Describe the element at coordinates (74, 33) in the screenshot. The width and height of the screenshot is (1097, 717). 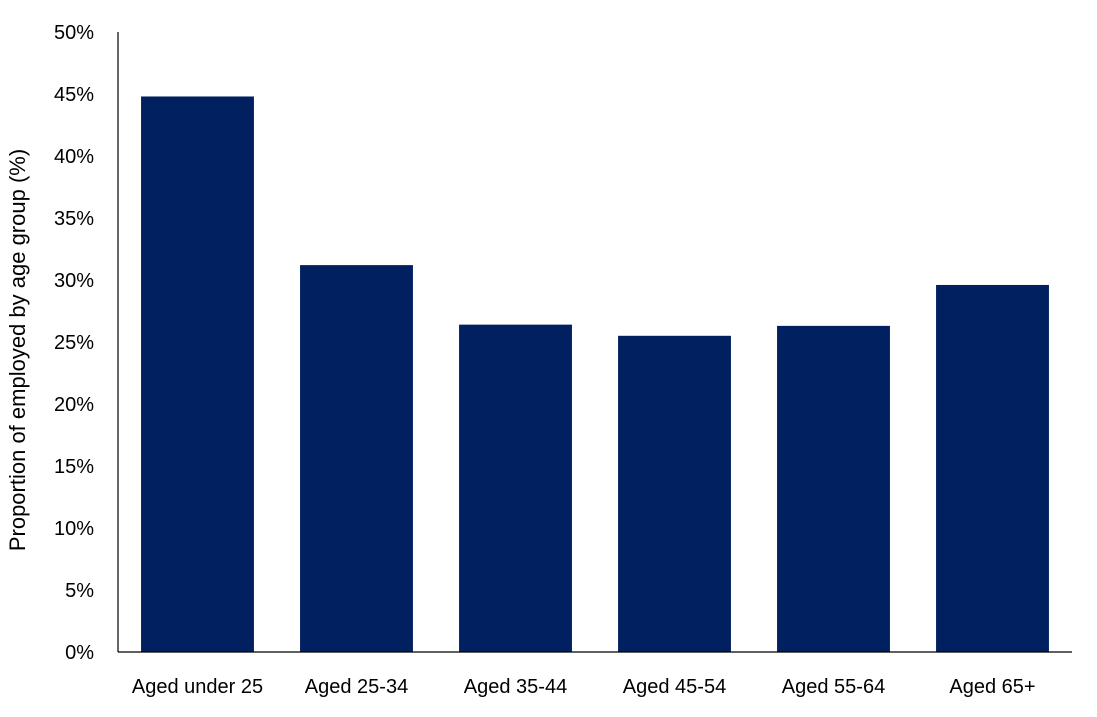
I see `y-tick-label: 50%` at that location.